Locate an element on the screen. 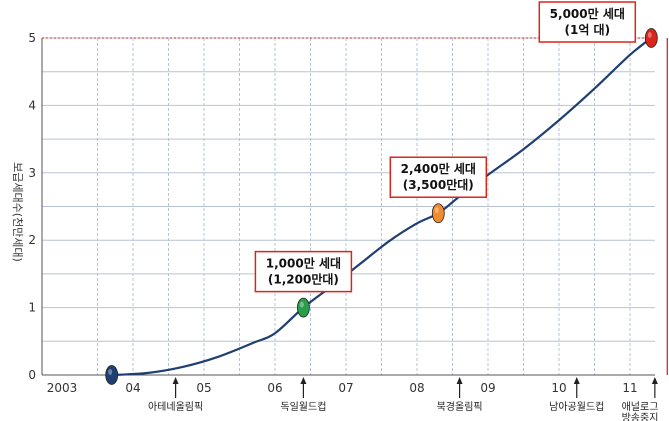 The width and height of the screenshot is (669, 421). x-tick-label: 06 is located at coordinates (274, 388).